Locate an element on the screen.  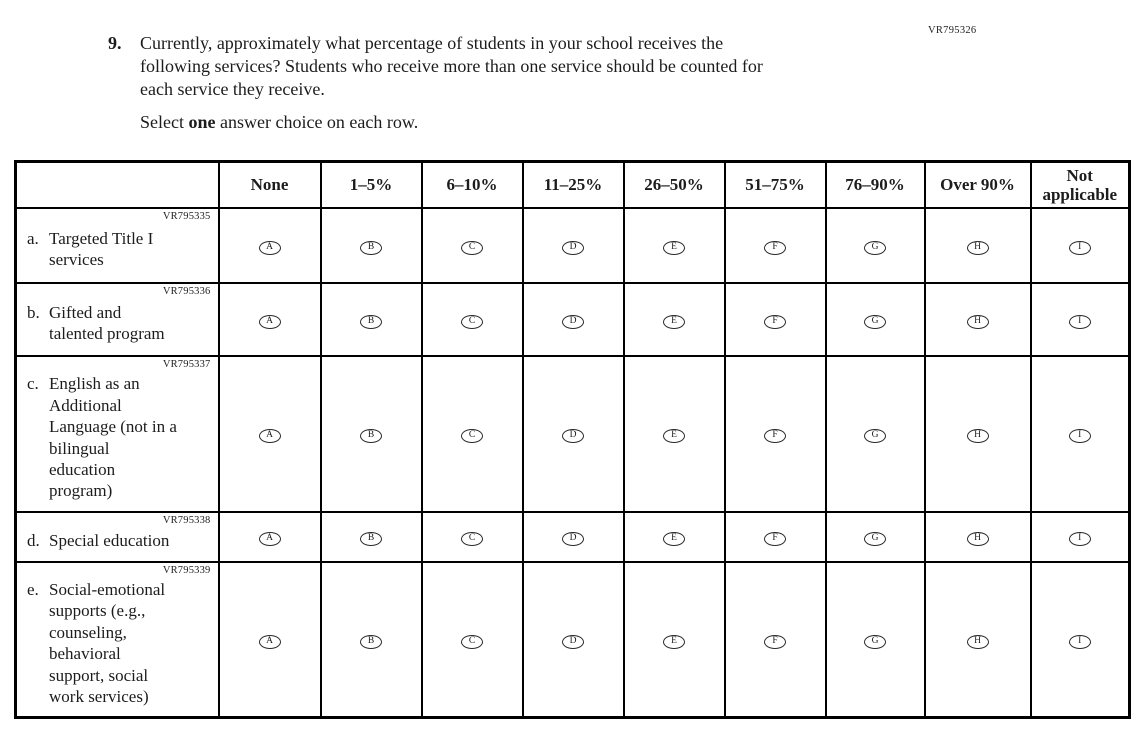
answer-cell-d-e: E is located at coordinates (674, 536).